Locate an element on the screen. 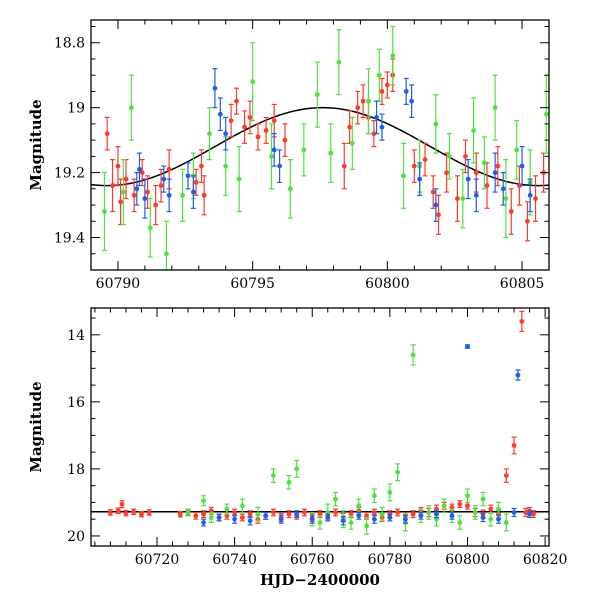 This screenshot has height=600, width=600. x-tick-label: 60800 is located at coordinates (467, 560).